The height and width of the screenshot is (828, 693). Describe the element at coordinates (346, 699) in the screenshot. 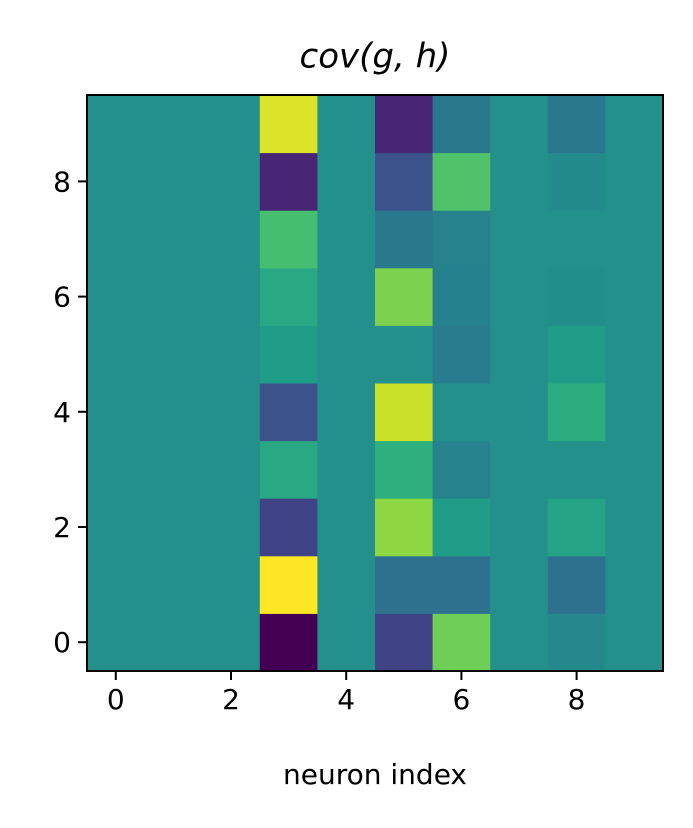

I see `x-tick-label: 4` at that location.